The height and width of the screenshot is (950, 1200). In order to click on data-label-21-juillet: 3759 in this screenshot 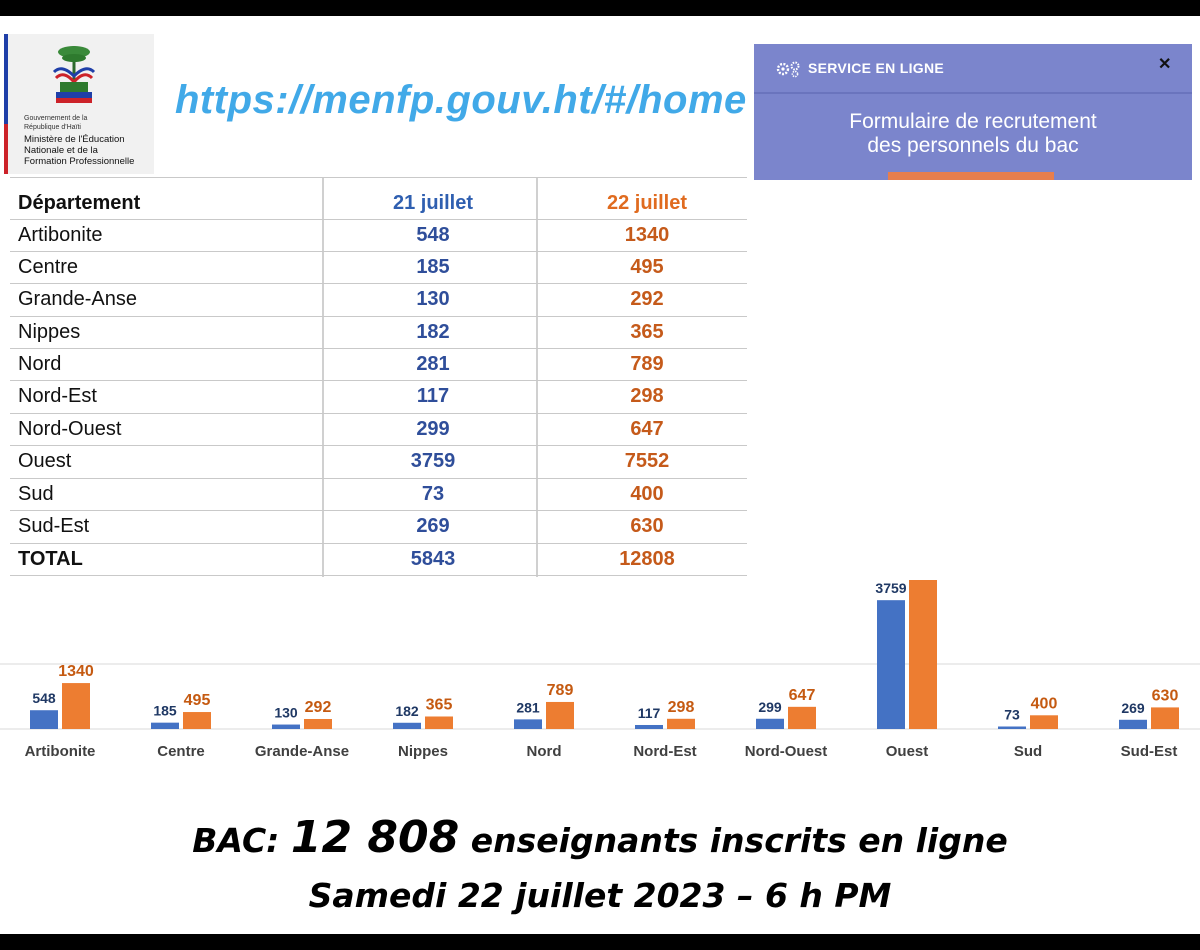, I will do `click(890, 588)`.